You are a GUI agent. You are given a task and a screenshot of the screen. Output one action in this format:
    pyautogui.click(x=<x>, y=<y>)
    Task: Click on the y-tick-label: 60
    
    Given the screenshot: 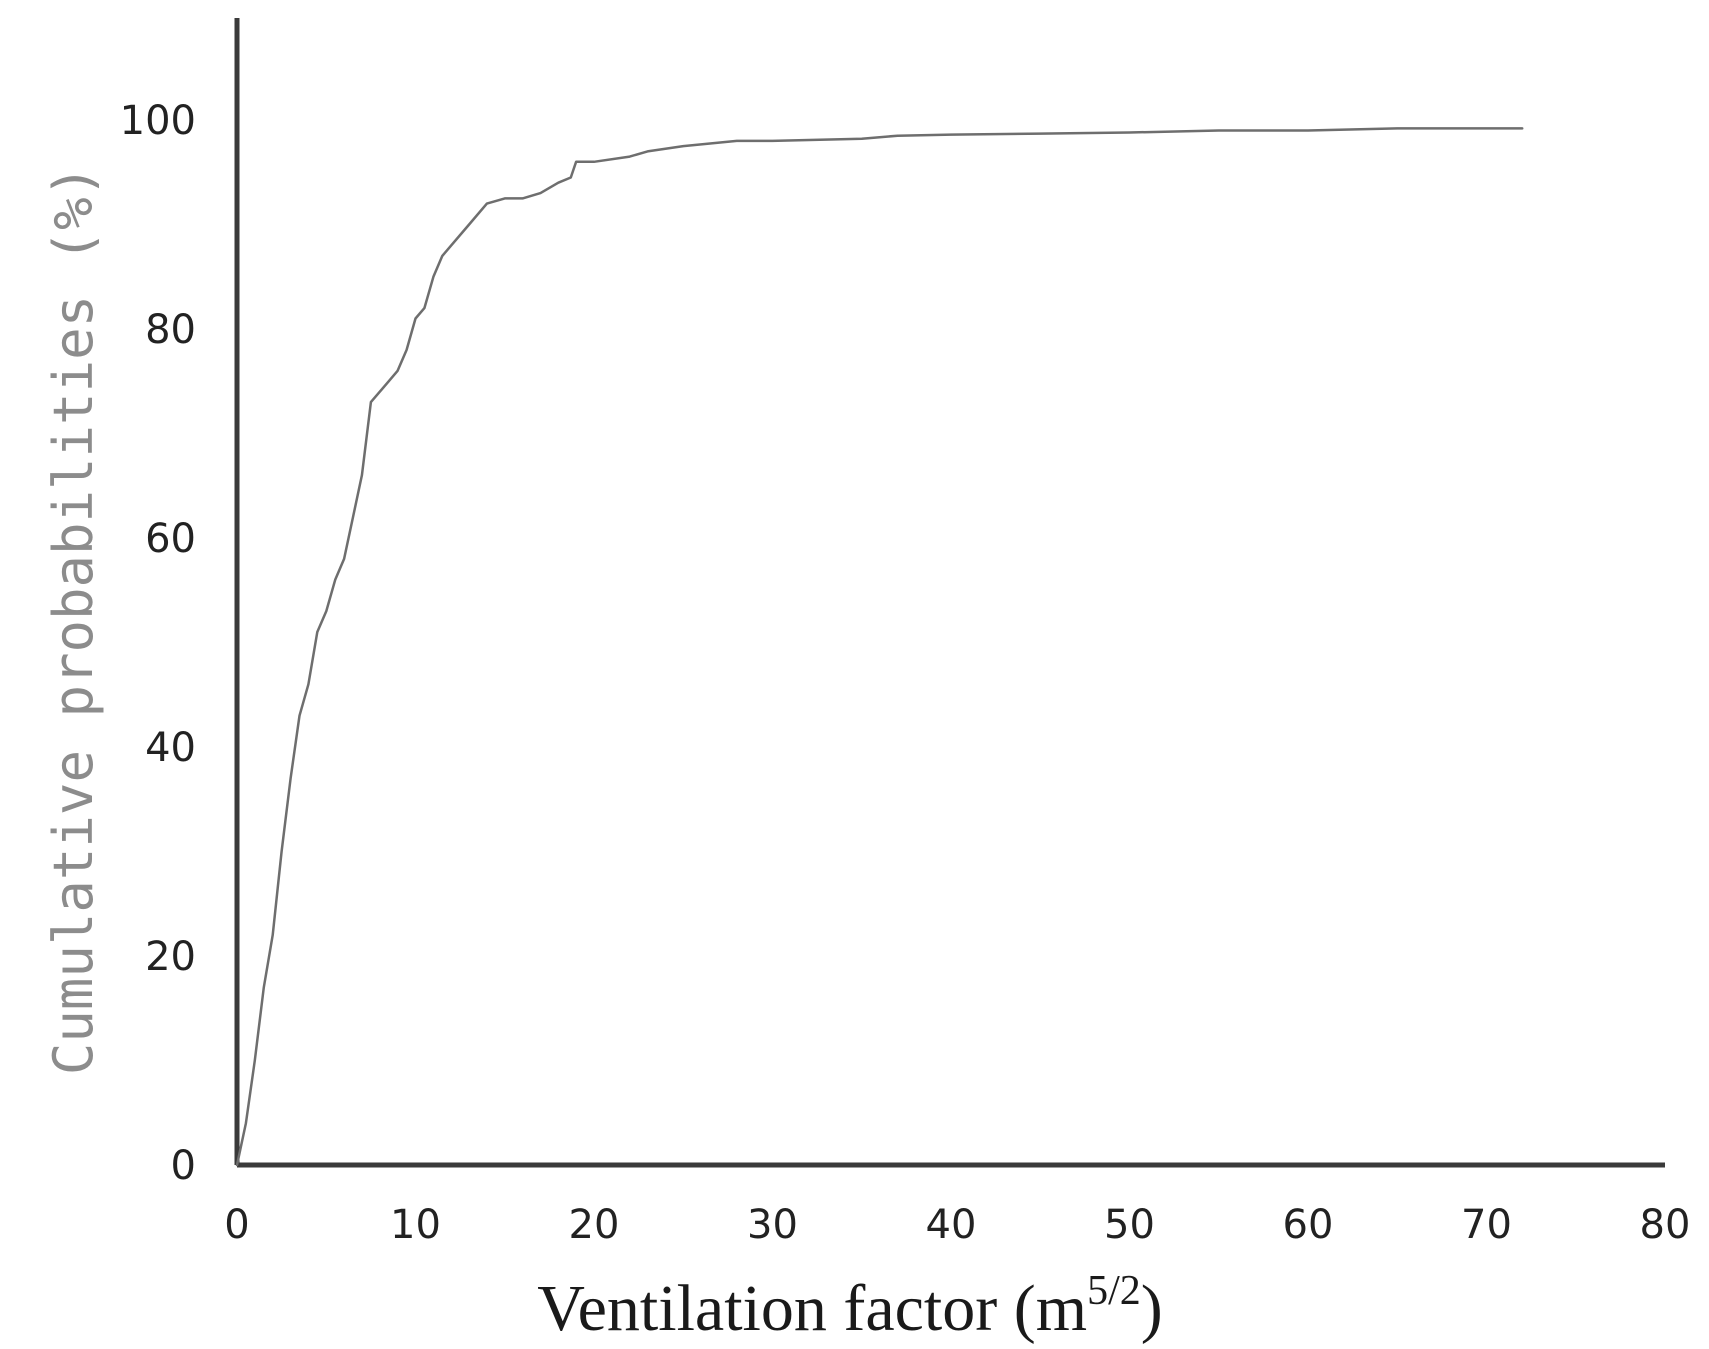 What is the action you would take?
    pyautogui.click(x=170, y=539)
    